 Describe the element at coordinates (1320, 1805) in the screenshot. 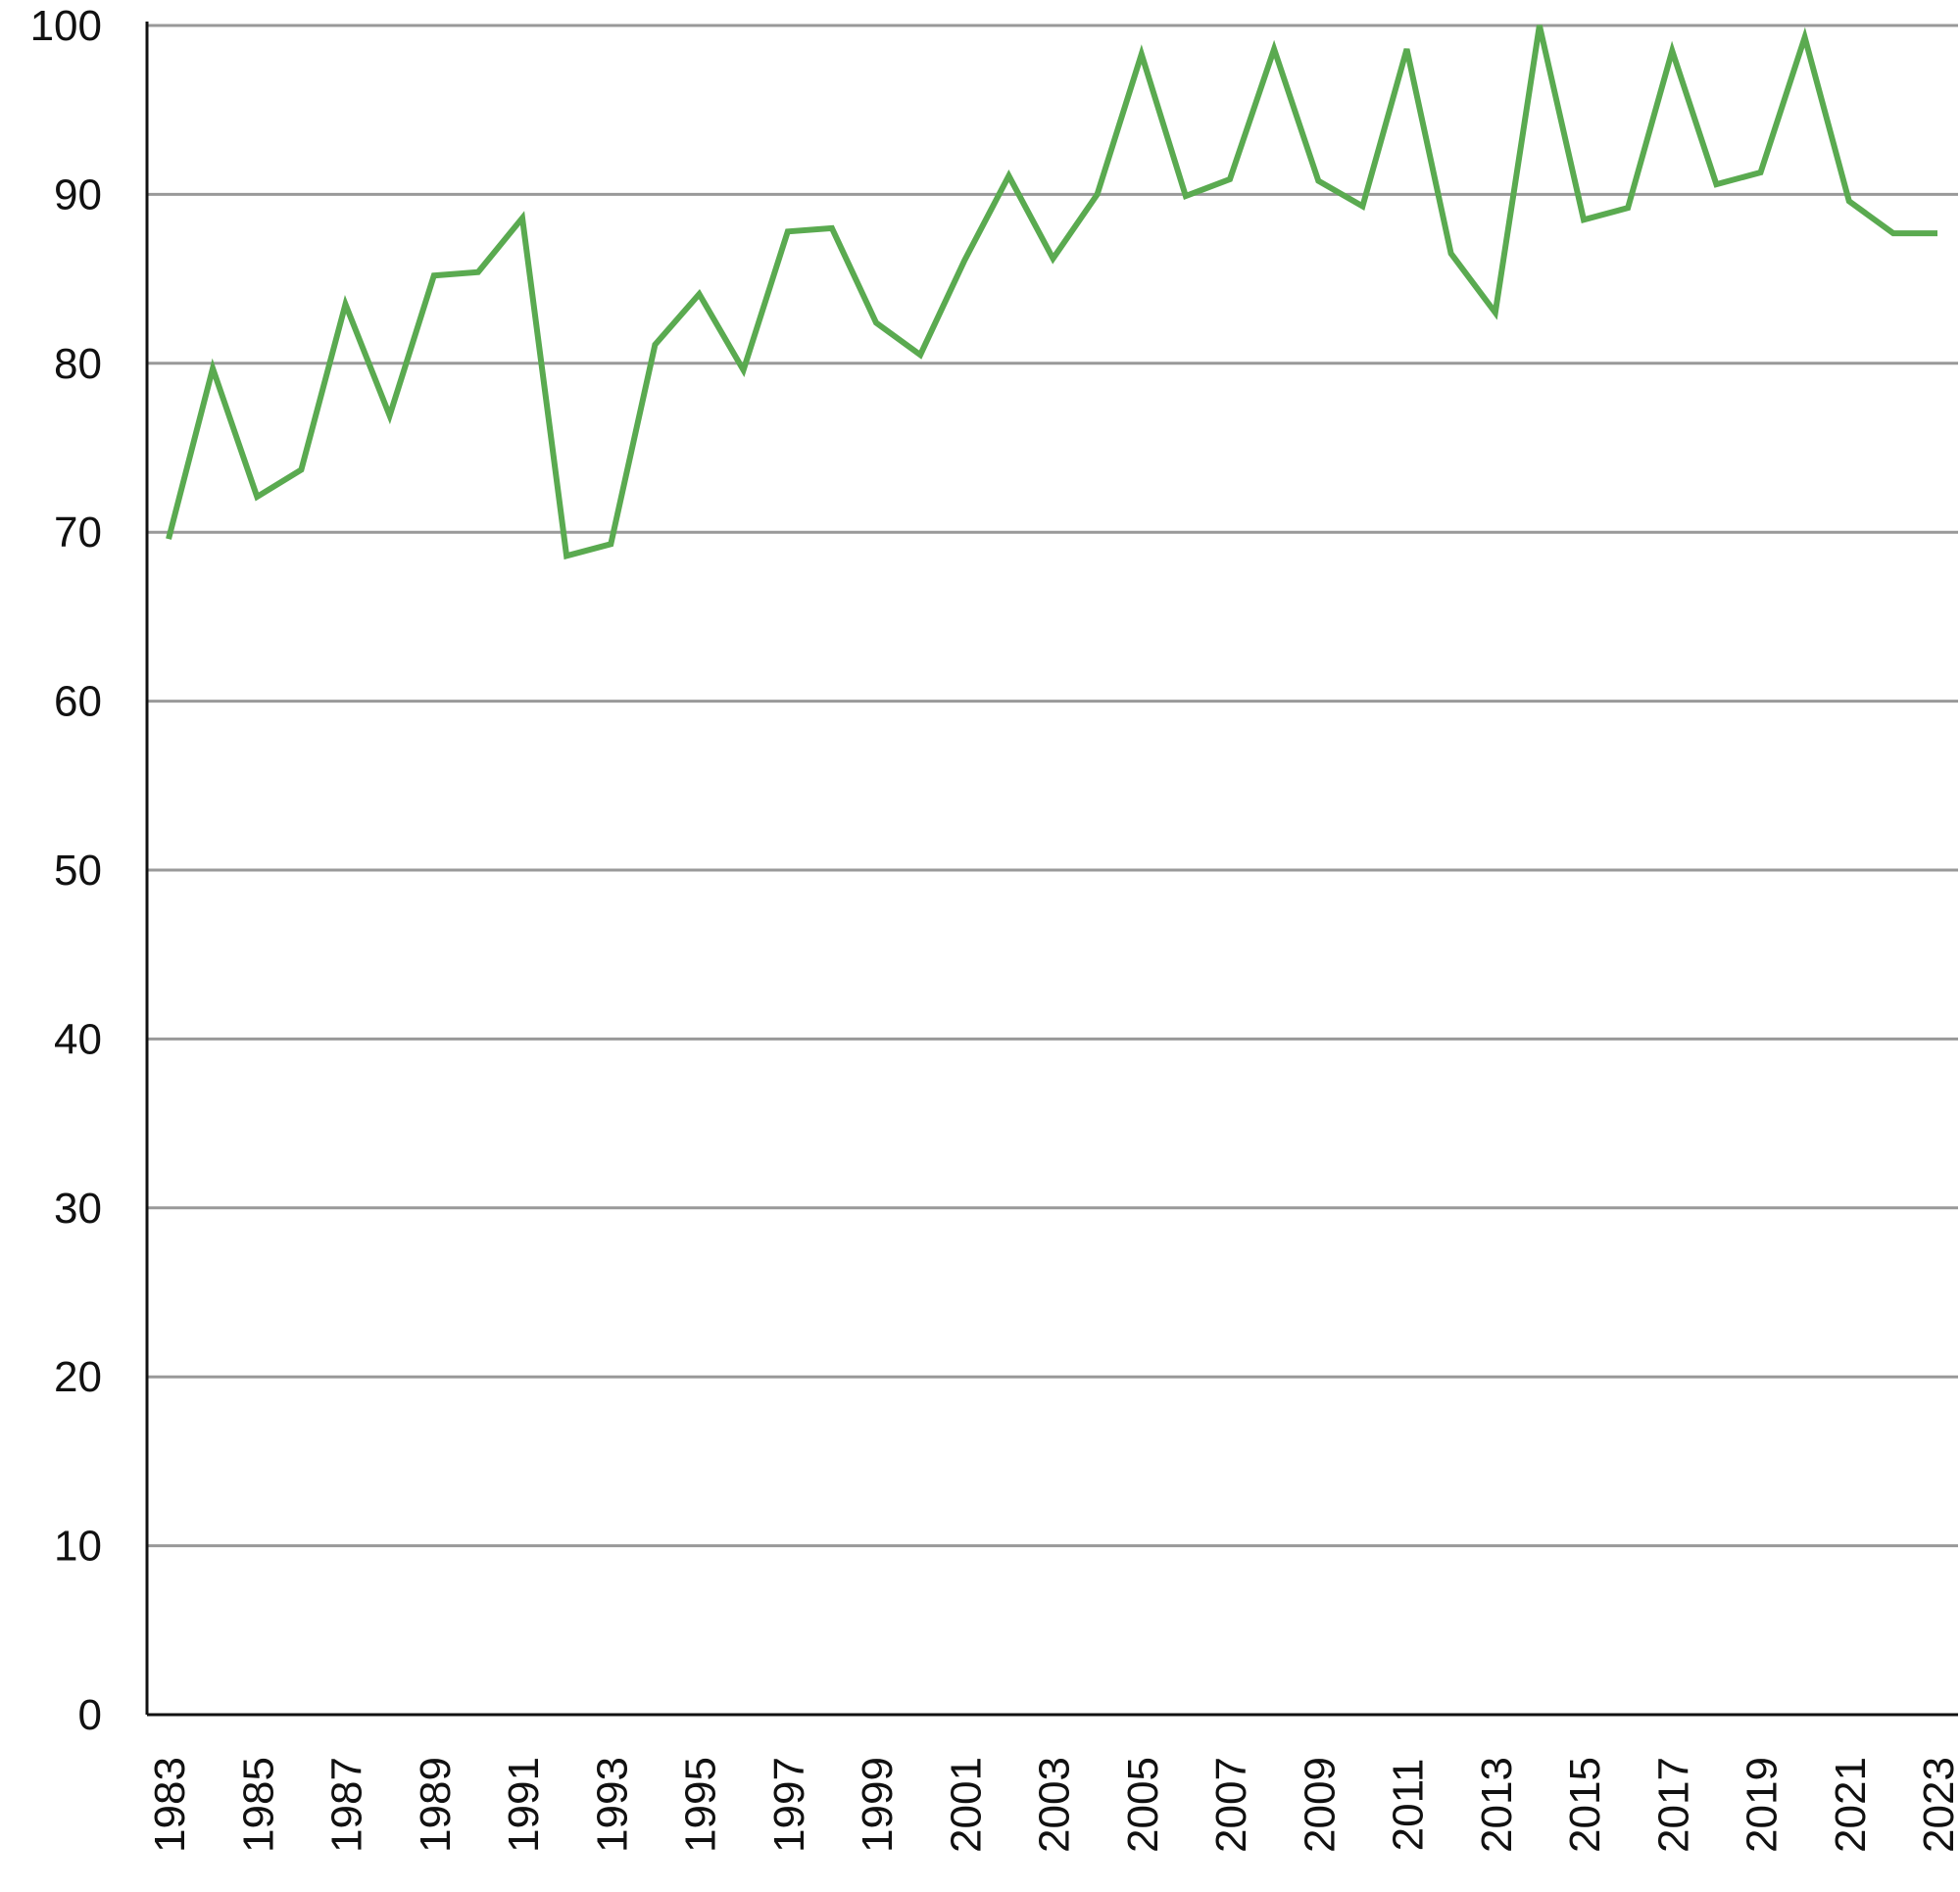

I see `x-tick-label: 2009` at that location.